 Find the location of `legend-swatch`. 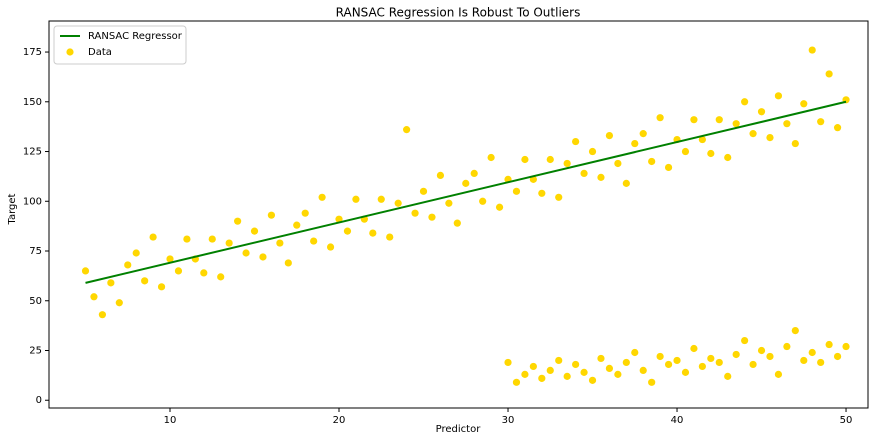

legend-swatch is located at coordinates (70, 52).